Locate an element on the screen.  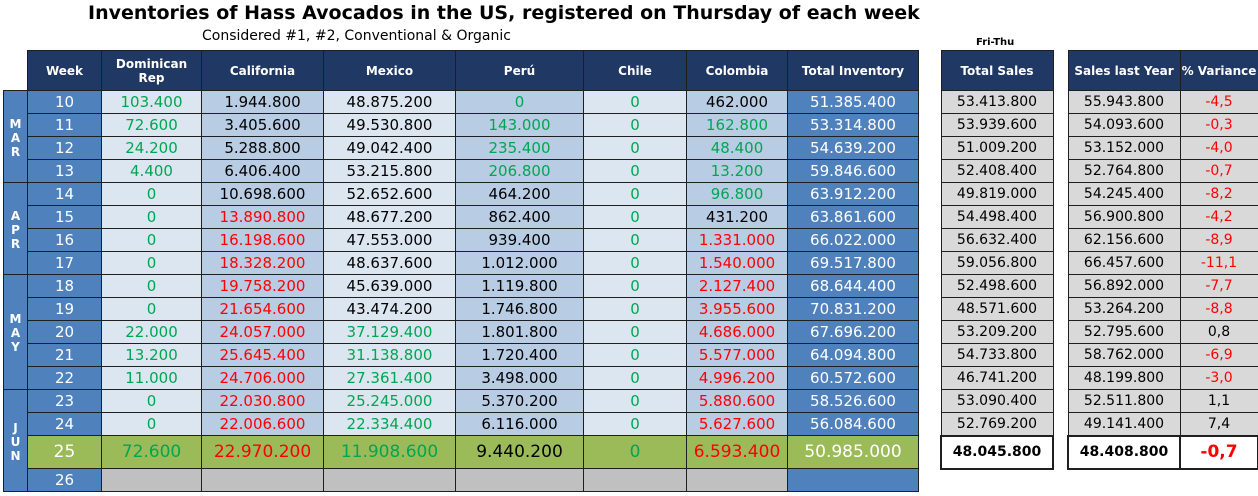
sales-header-row: Total Sales is located at coordinates (997, 70).